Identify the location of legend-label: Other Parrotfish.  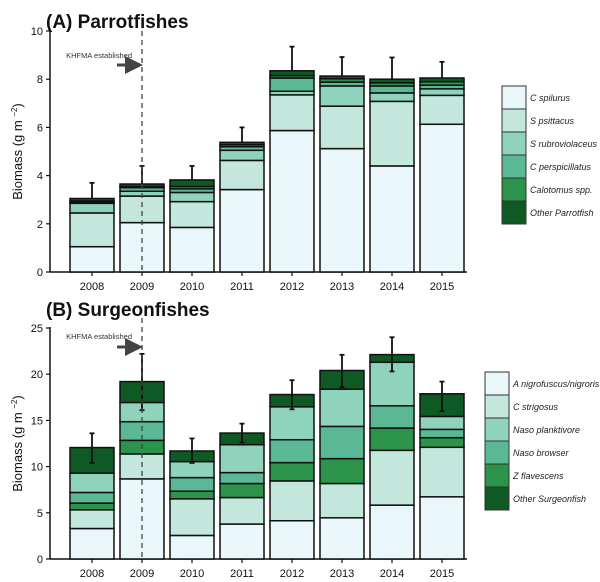
(562, 213).